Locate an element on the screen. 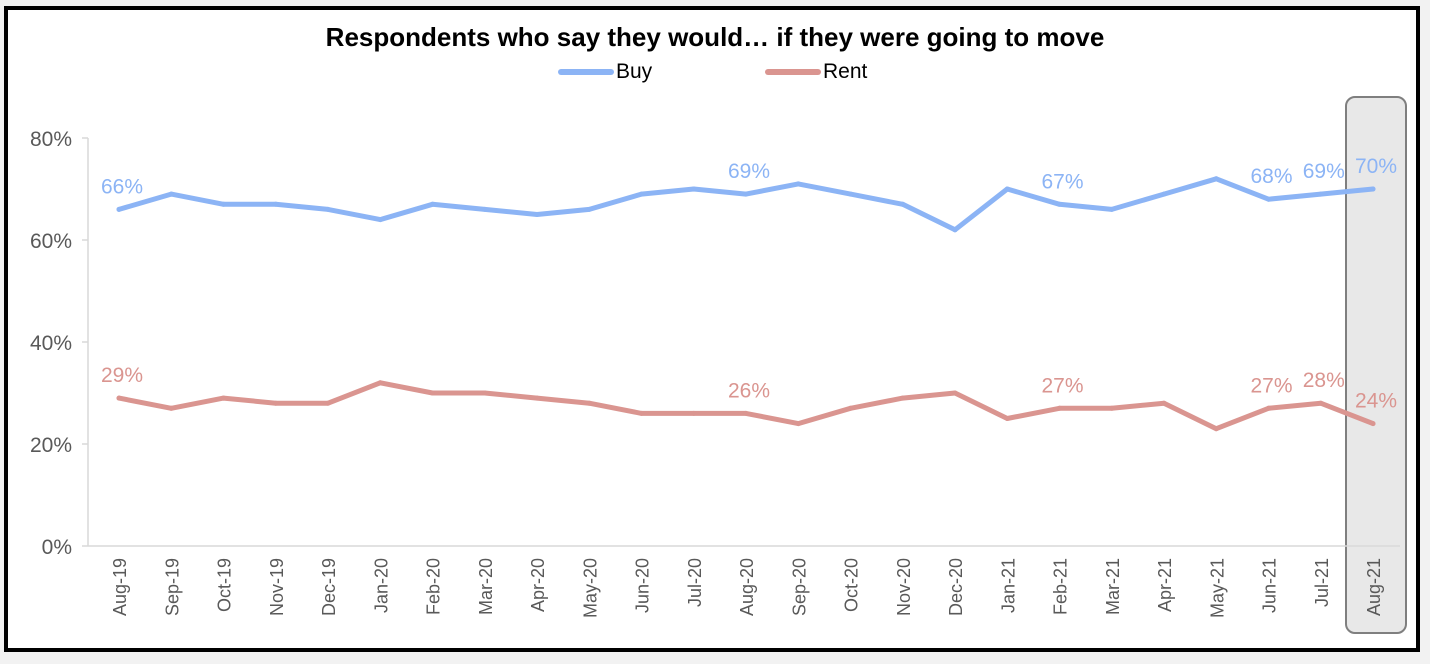  data-label-rent: 29% is located at coordinates (122, 375).